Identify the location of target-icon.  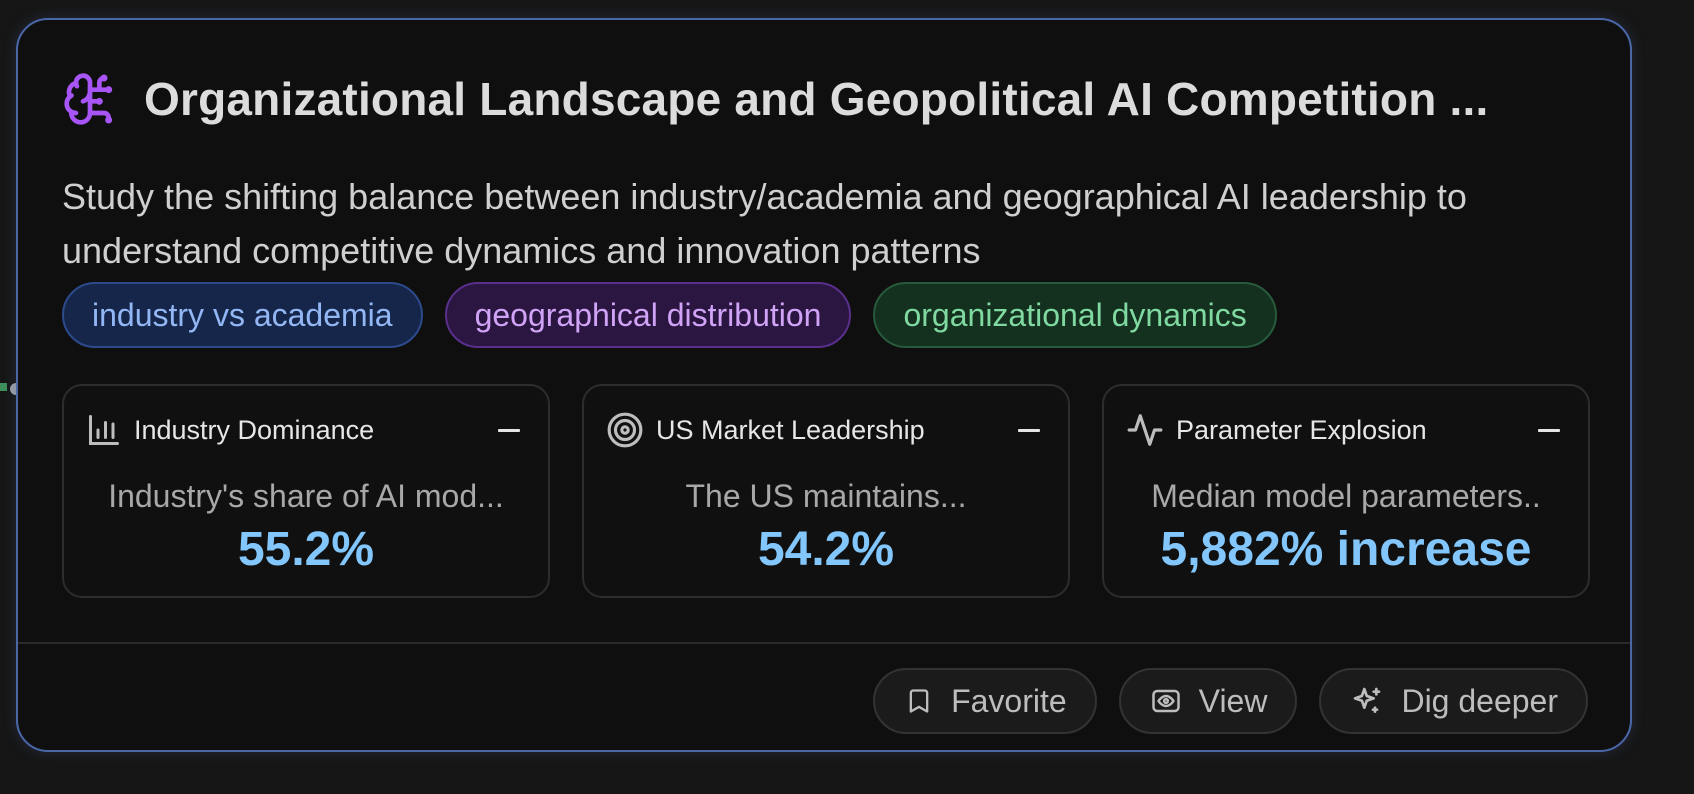
(625, 430).